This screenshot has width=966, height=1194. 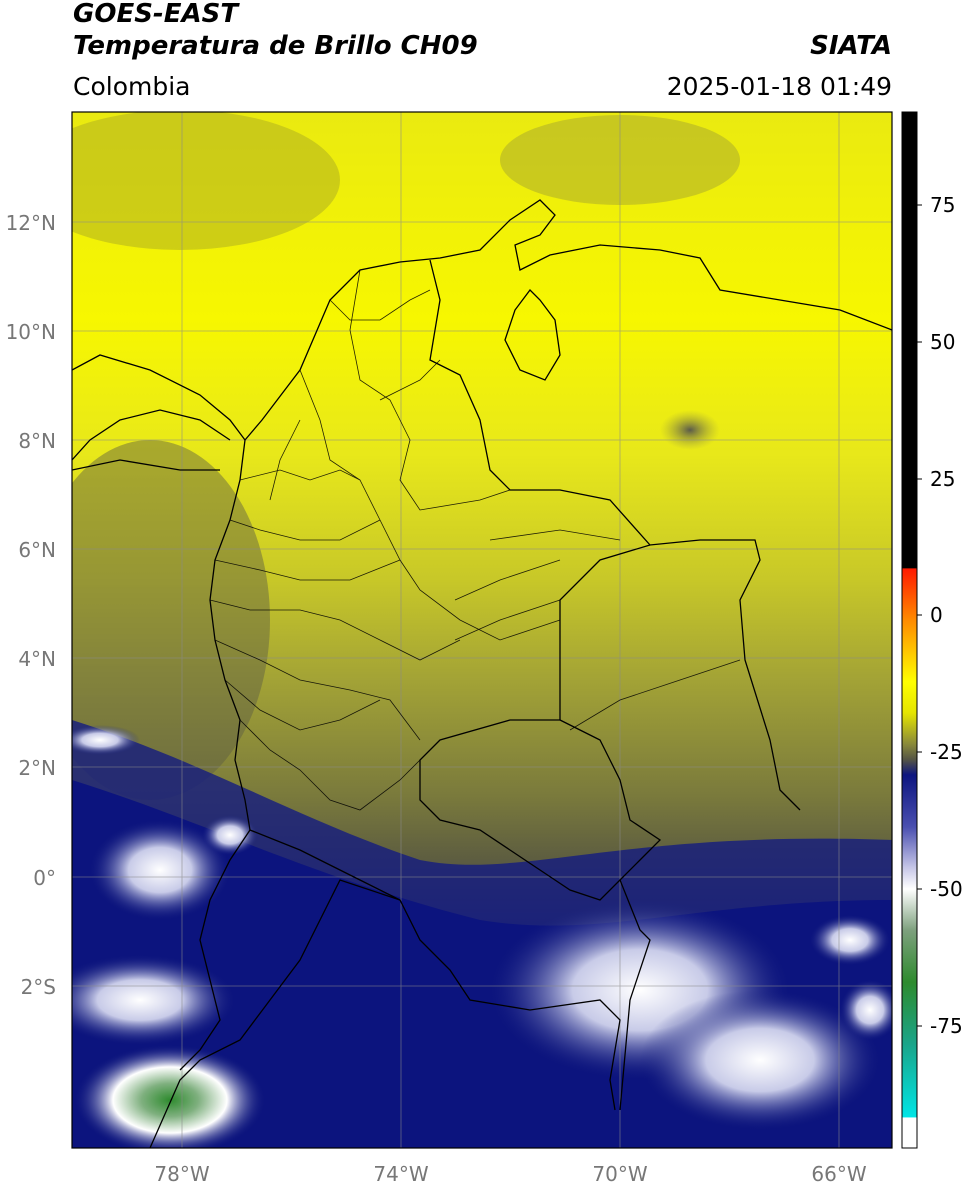 What do you see at coordinates (156, 14) in the screenshot?
I see `satellite-title: GOES-EAST` at bounding box center [156, 14].